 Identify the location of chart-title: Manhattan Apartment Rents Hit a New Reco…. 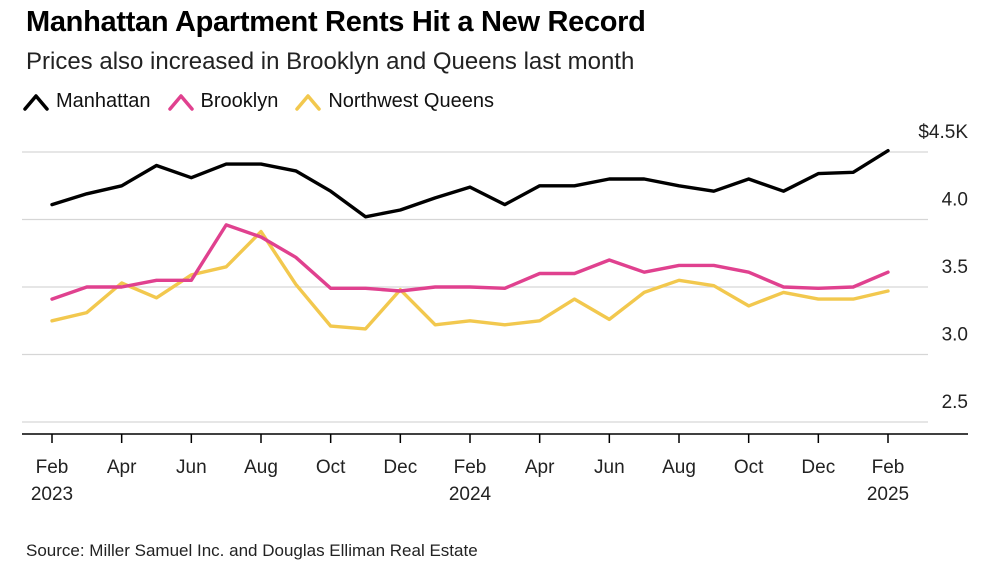
(336, 22).